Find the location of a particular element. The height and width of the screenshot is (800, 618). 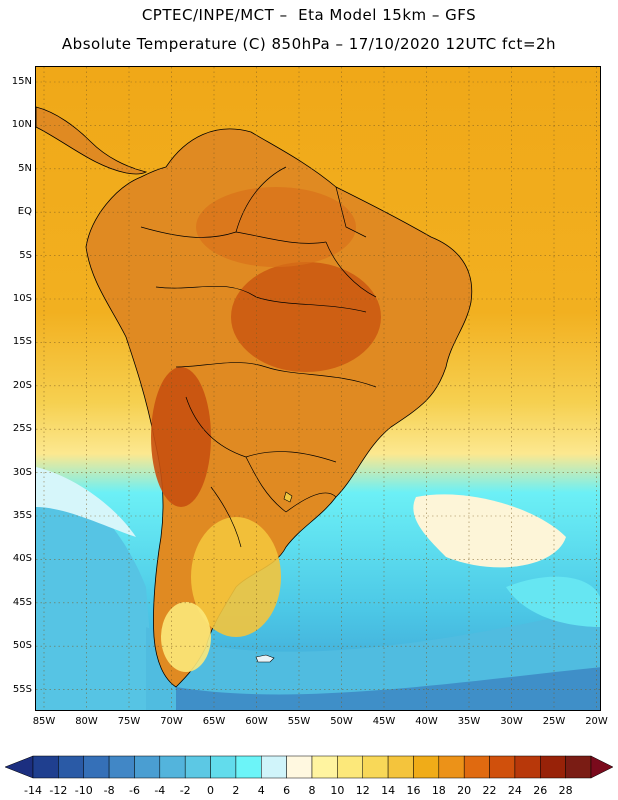

lat-tick-label: 15S is located at coordinates (22, 342).